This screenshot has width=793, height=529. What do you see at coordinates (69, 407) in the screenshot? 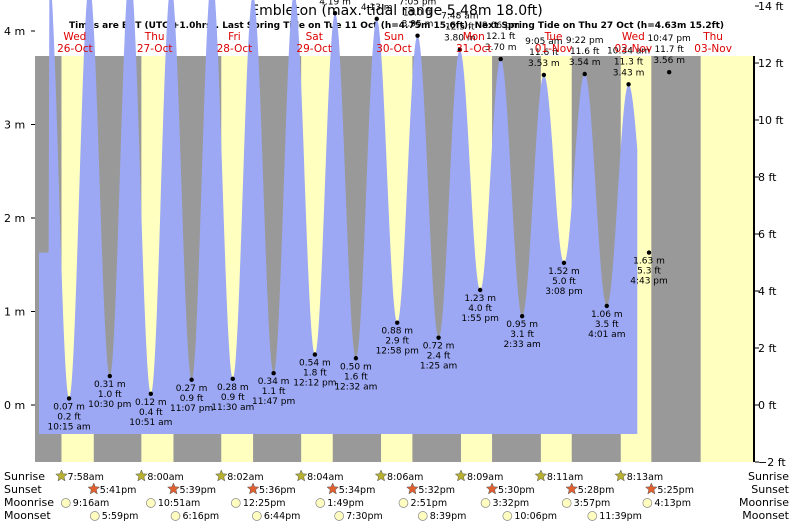
I see `low-tide-m-label: 0.07 m` at bounding box center [69, 407].